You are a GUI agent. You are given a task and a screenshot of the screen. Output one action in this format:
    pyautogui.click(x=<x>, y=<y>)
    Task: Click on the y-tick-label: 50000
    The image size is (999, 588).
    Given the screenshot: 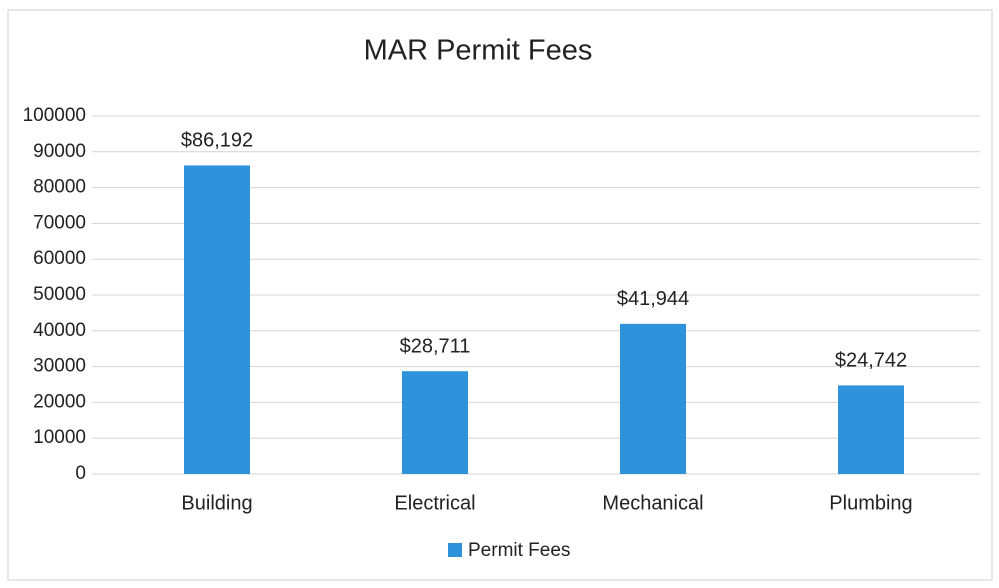 What is the action you would take?
    pyautogui.click(x=59, y=294)
    